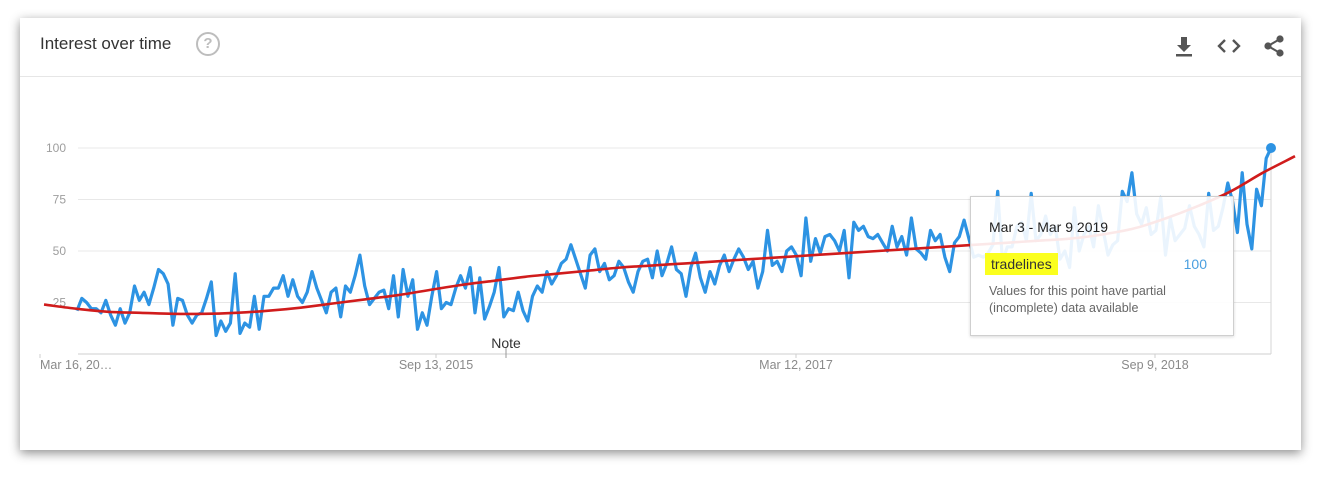 This screenshot has height=493, width=1343. I want to click on card-header: Interest over time ?, so click(660, 47).